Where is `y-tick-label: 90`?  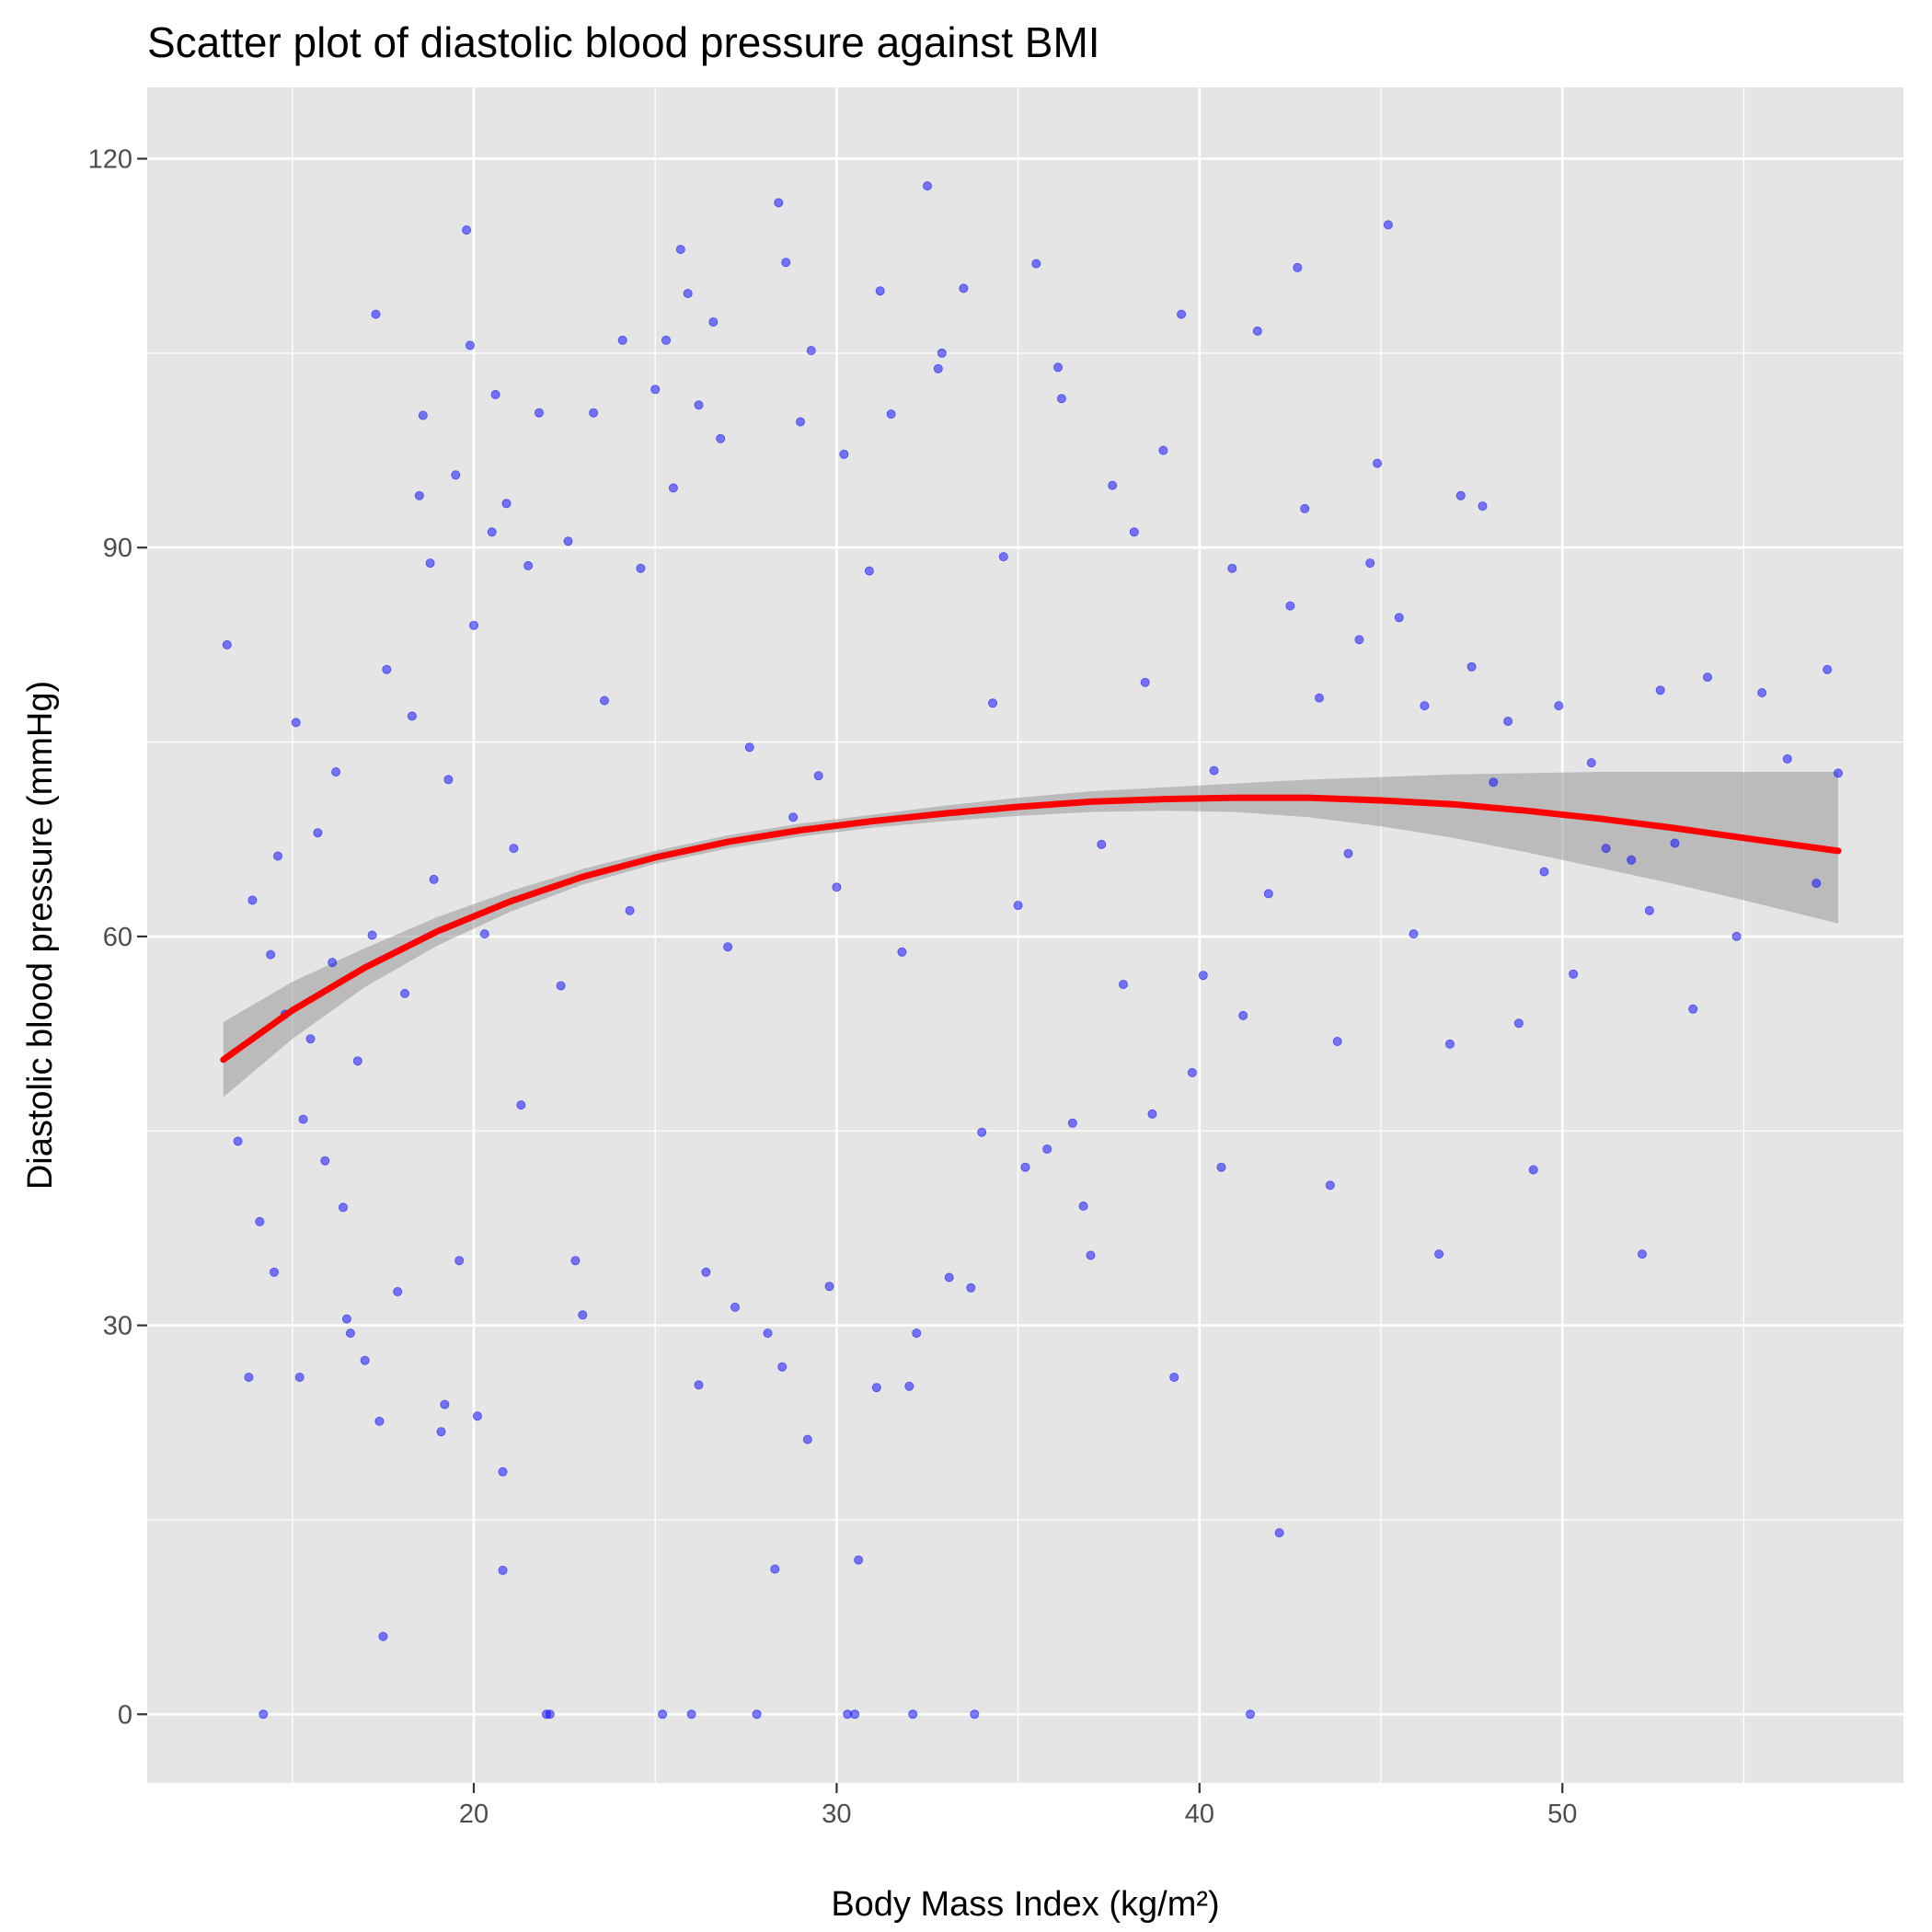 y-tick-label: 90 is located at coordinates (117, 548).